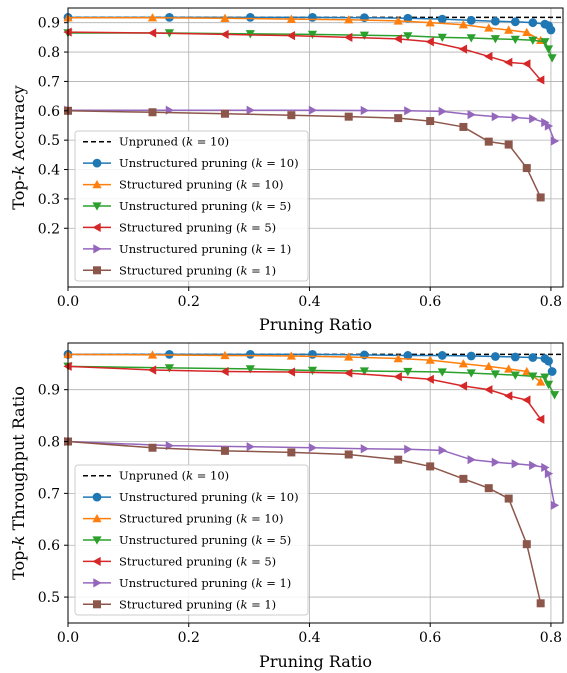 The image size is (567, 673). What do you see at coordinates (197, 561) in the screenshot?
I see `legend-label: Structured pruning (k = 5)` at bounding box center [197, 561].